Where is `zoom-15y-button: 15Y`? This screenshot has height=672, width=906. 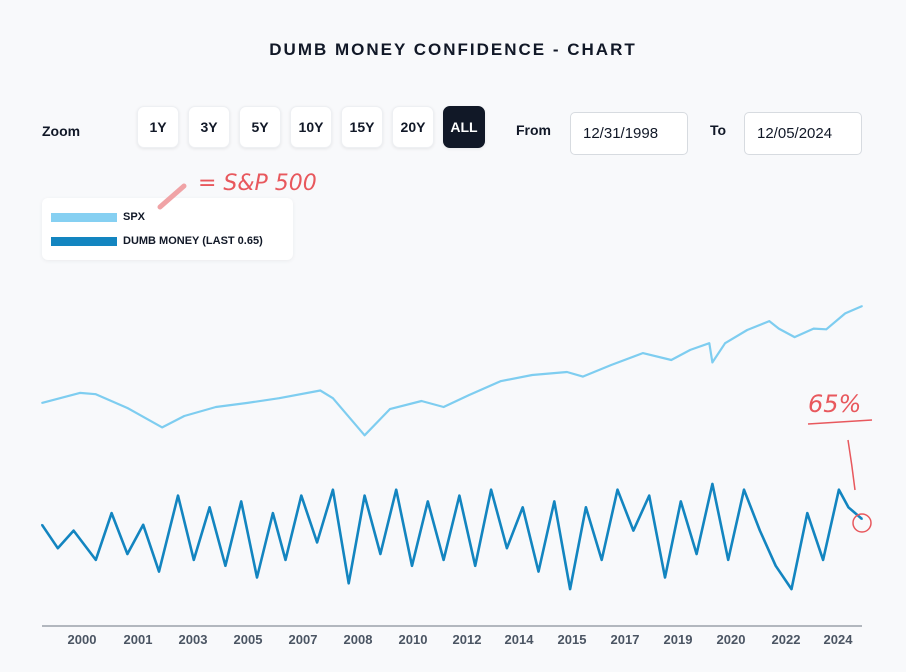
zoom-15y-button: 15Y is located at coordinates (362, 127).